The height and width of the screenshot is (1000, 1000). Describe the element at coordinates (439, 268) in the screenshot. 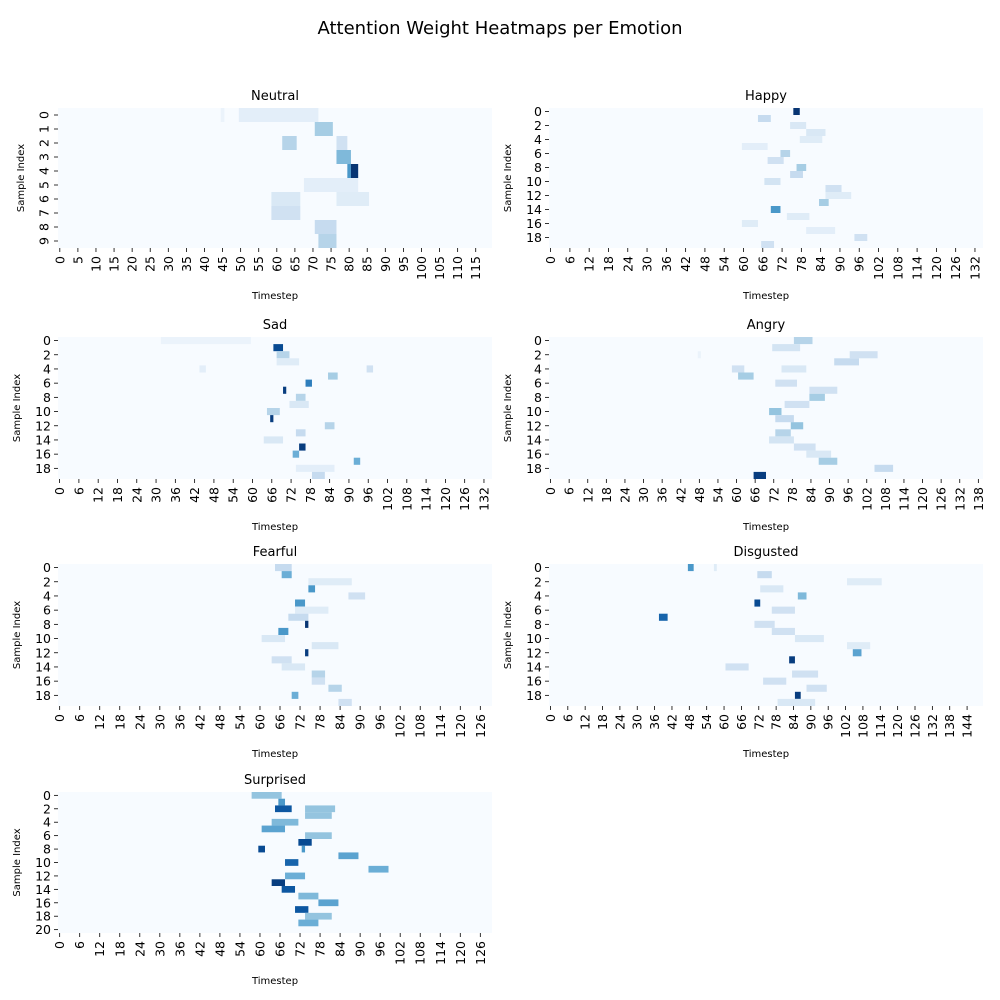

I see `x-tick-label: 105` at that location.